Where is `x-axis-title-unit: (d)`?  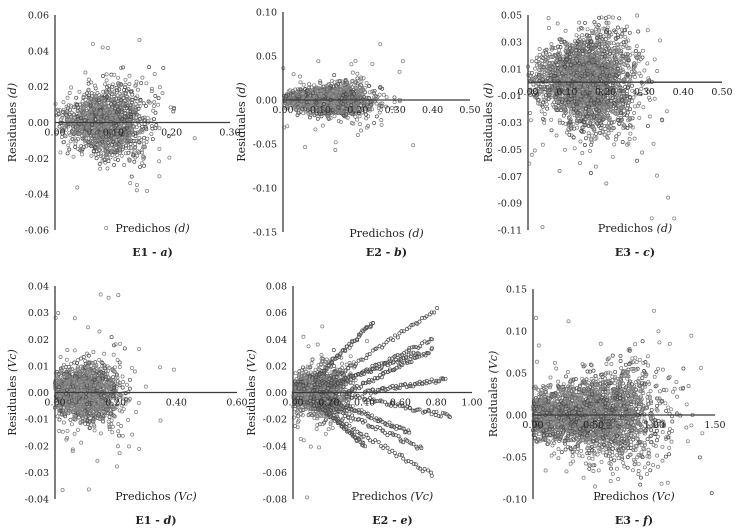
x-axis-title-unit: (d) is located at coordinates (182, 228).